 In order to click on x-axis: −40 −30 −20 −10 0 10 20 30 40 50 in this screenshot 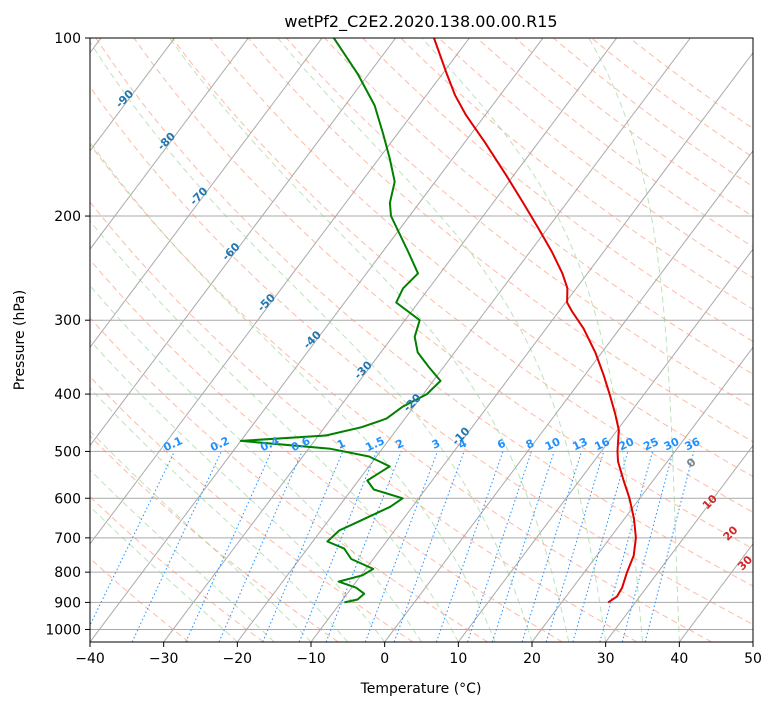, I will do `click(418, 654)`.